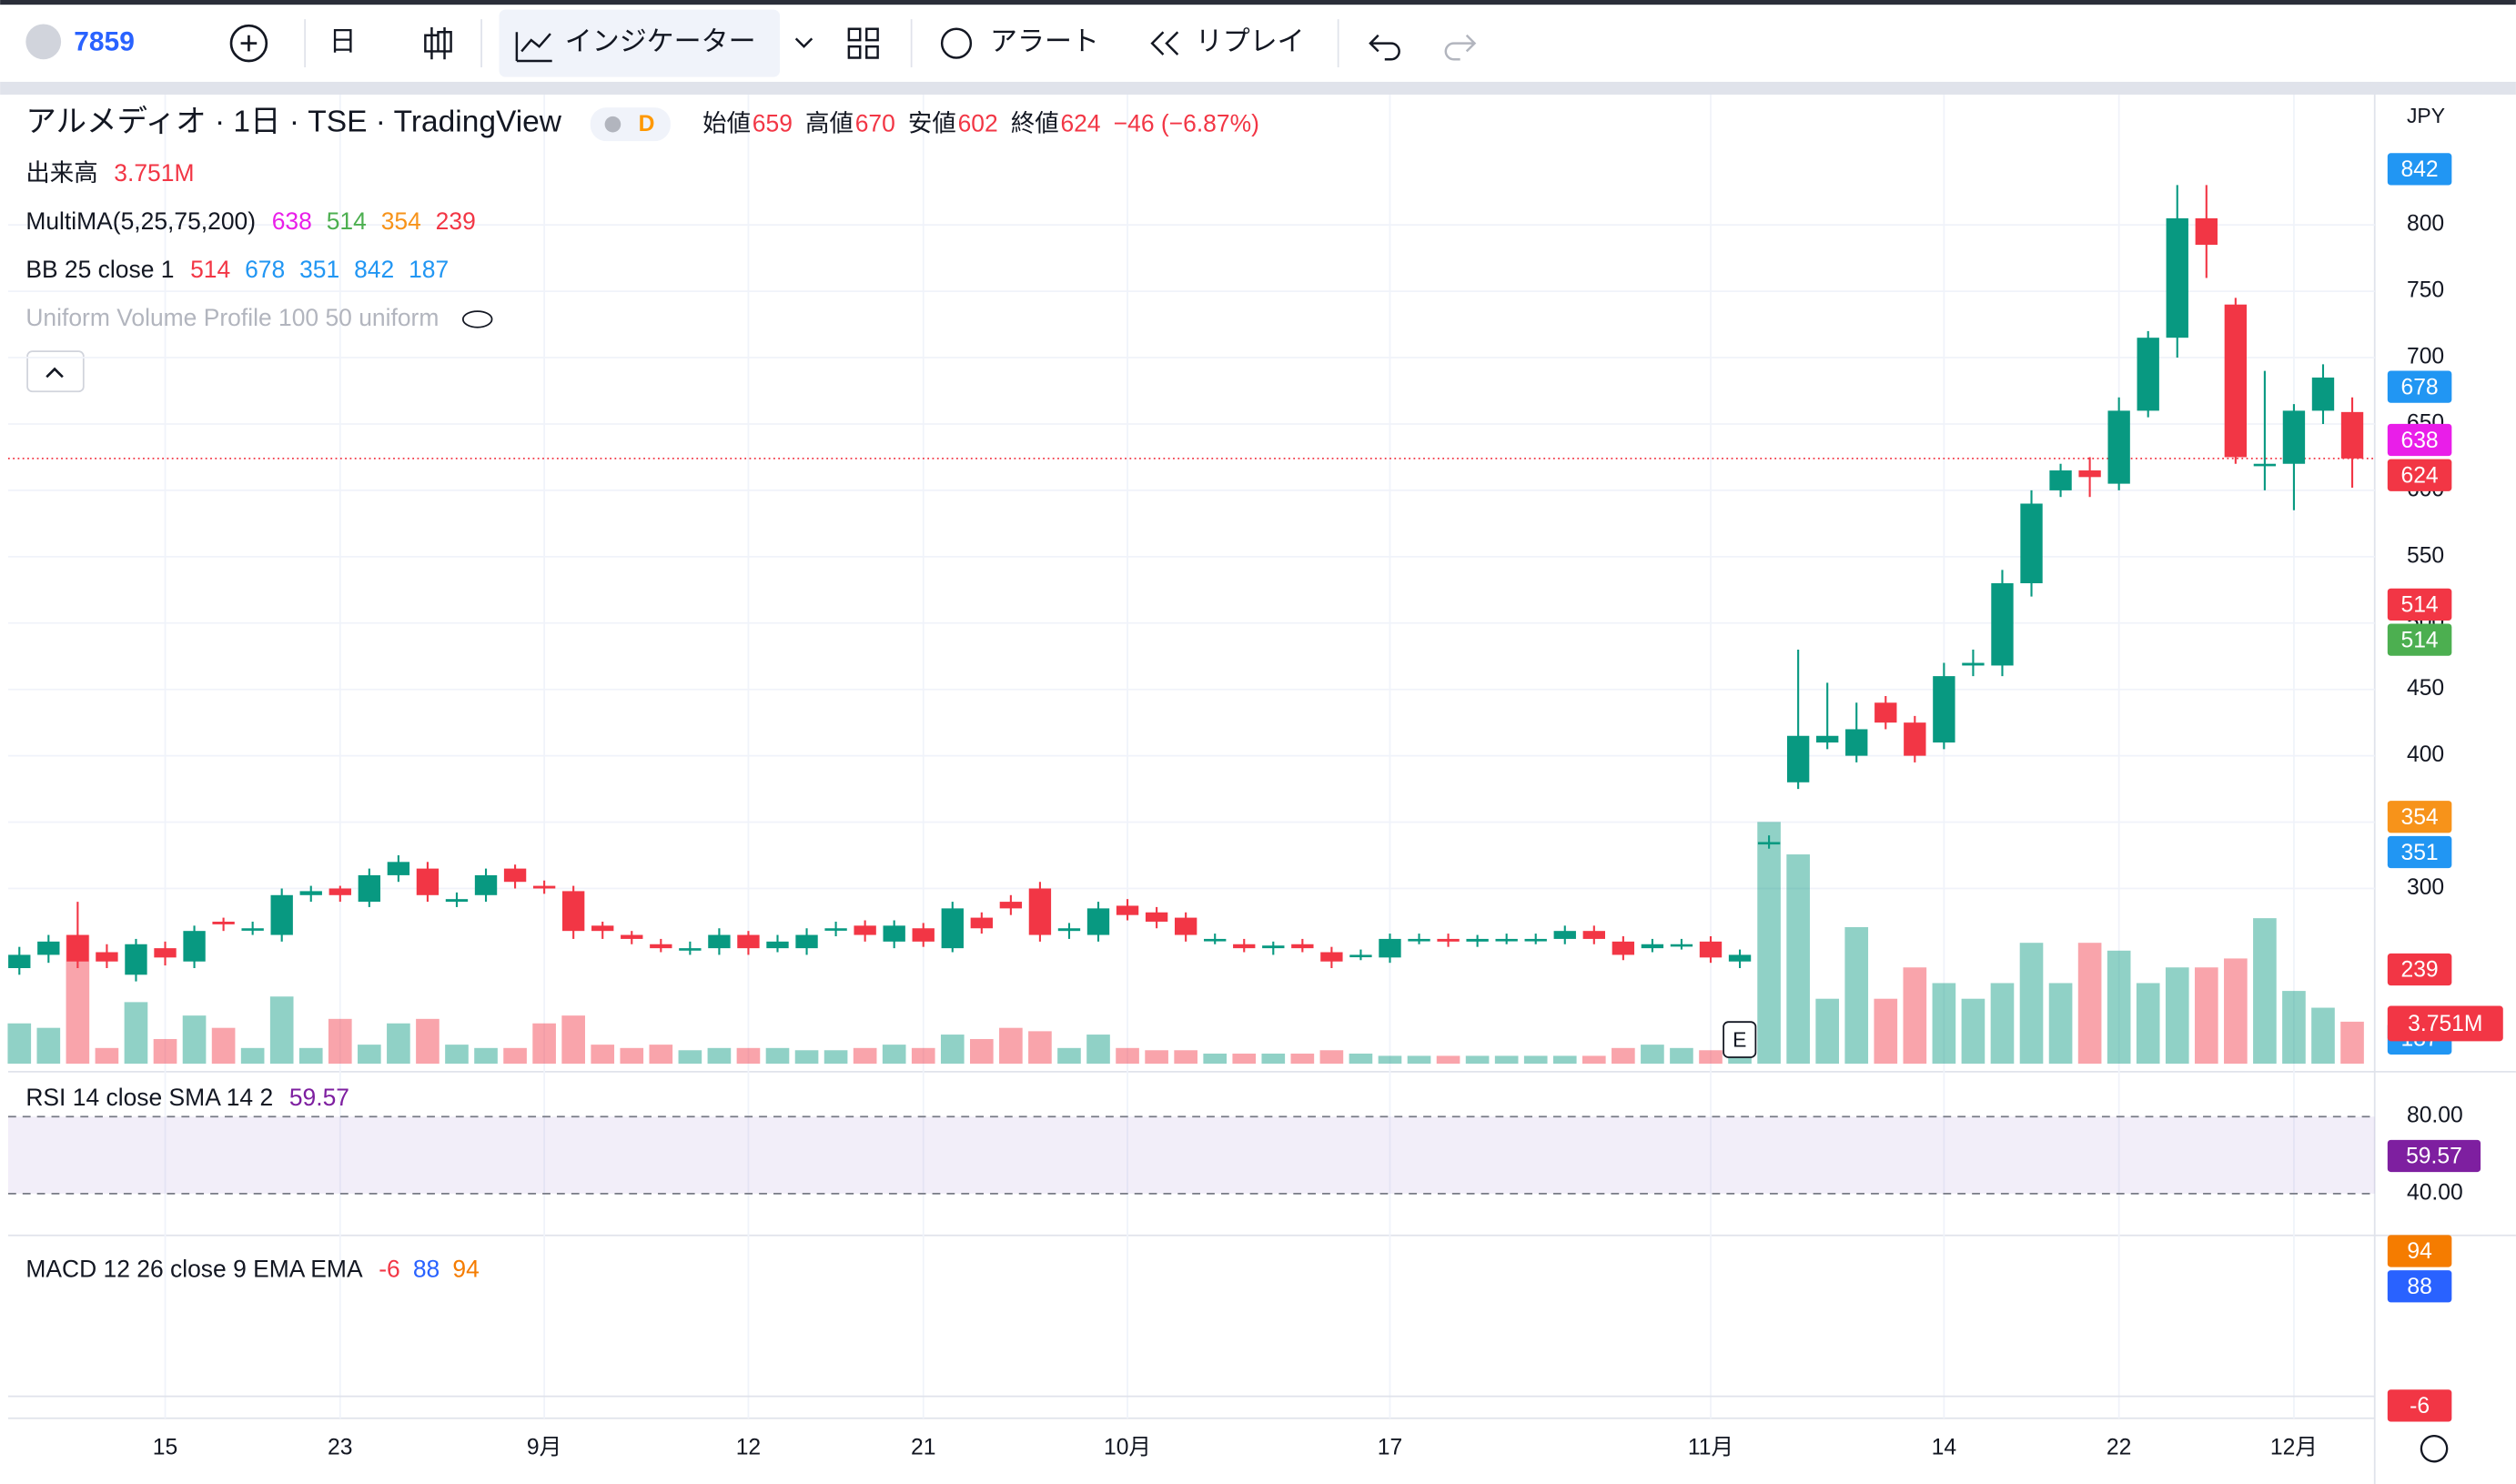 This screenshot has height=1484, width=2516. What do you see at coordinates (477, 319) in the screenshot?
I see `hidden-icon` at bounding box center [477, 319].